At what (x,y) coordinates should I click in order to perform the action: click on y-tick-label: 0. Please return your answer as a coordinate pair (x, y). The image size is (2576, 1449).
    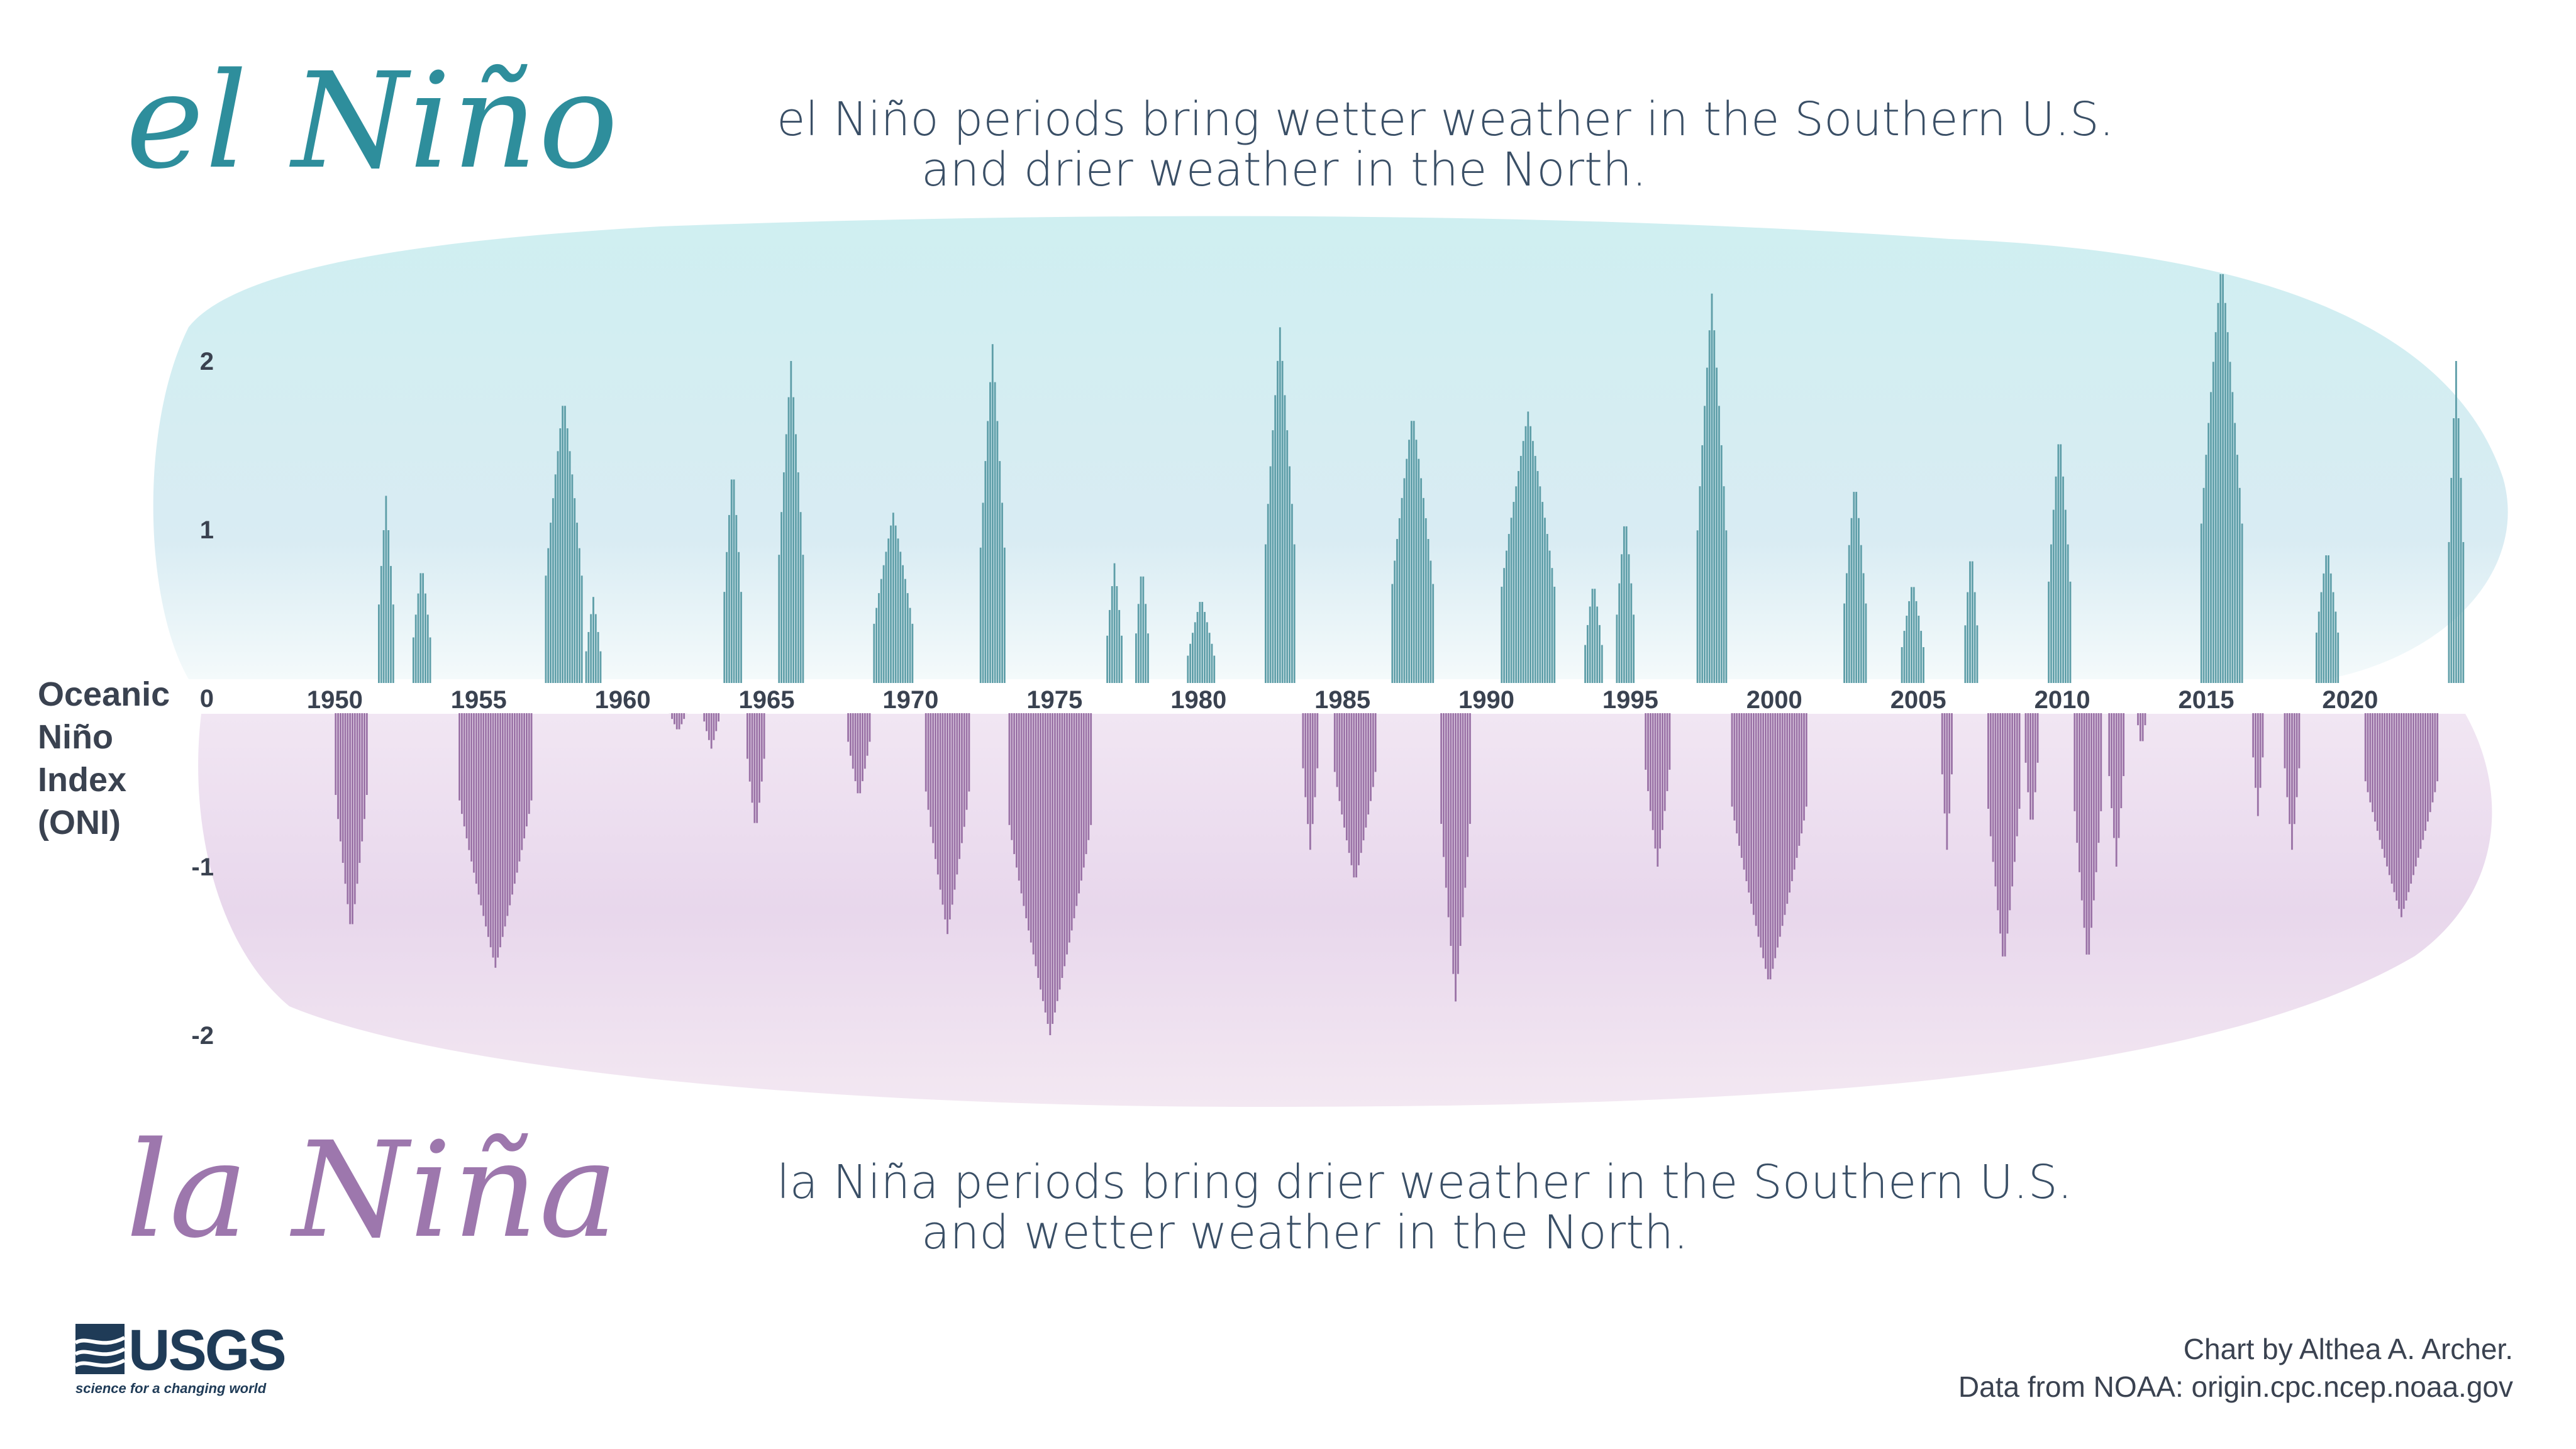
    Looking at the image, I should click on (207, 699).